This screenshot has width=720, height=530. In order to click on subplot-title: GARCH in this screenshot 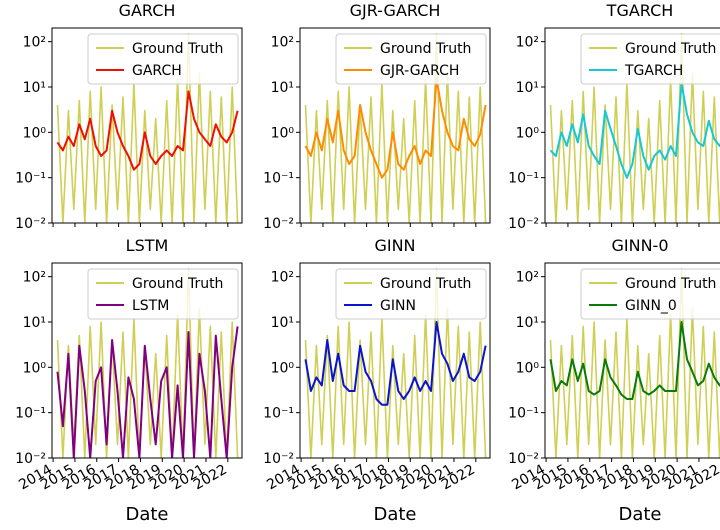, I will do `click(147, 10)`.